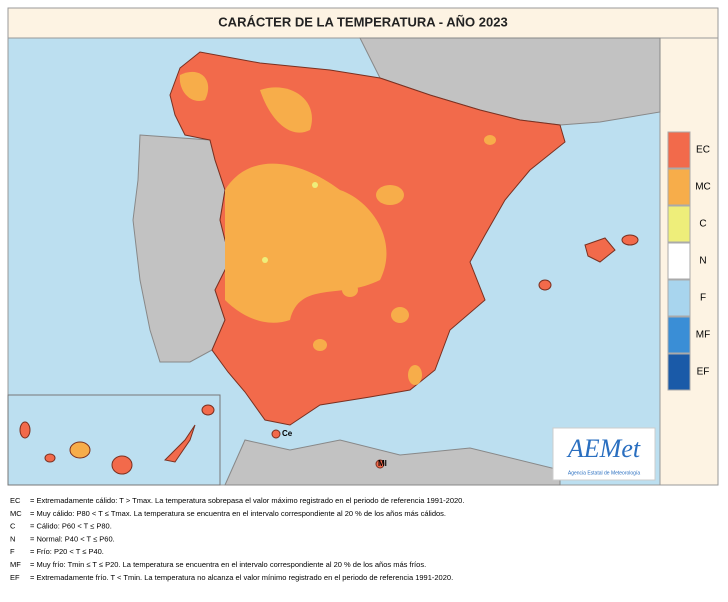 The image size is (728, 602). What do you see at coordinates (12, 538) in the screenshot?
I see `footnote-code: N` at bounding box center [12, 538].